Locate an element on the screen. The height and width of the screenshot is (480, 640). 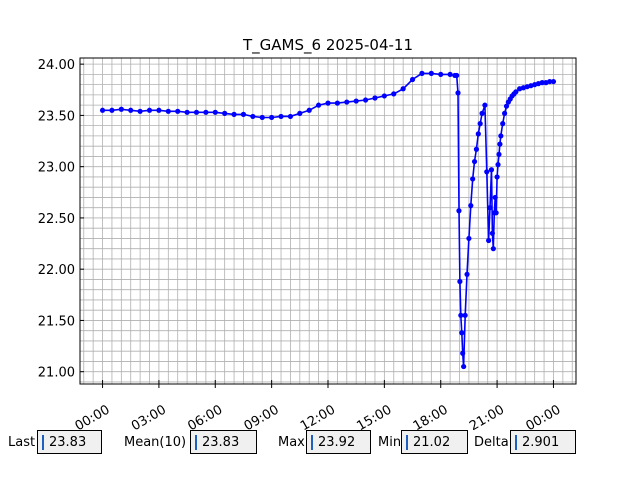
min-label: Min is located at coordinates (390, 442).